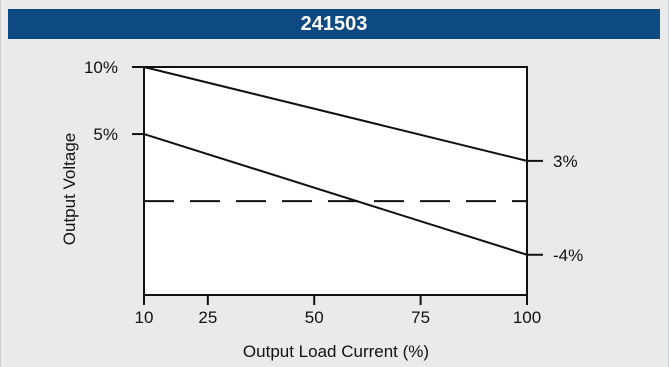 Image resolution: width=669 pixels, height=367 pixels. I want to click on y-tick-label-1: 5%, so click(105, 134).